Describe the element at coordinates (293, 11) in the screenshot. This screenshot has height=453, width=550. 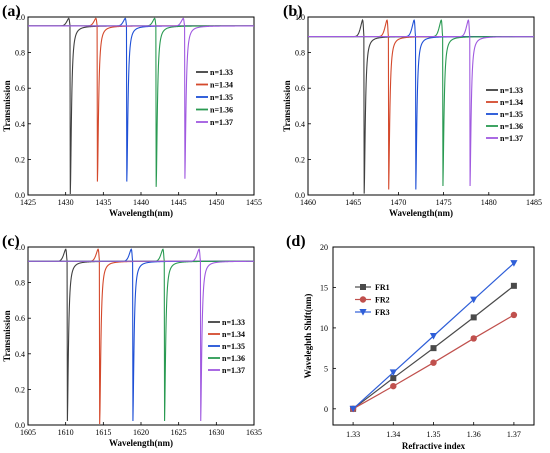
I see `panel-label: (b)` at that location.